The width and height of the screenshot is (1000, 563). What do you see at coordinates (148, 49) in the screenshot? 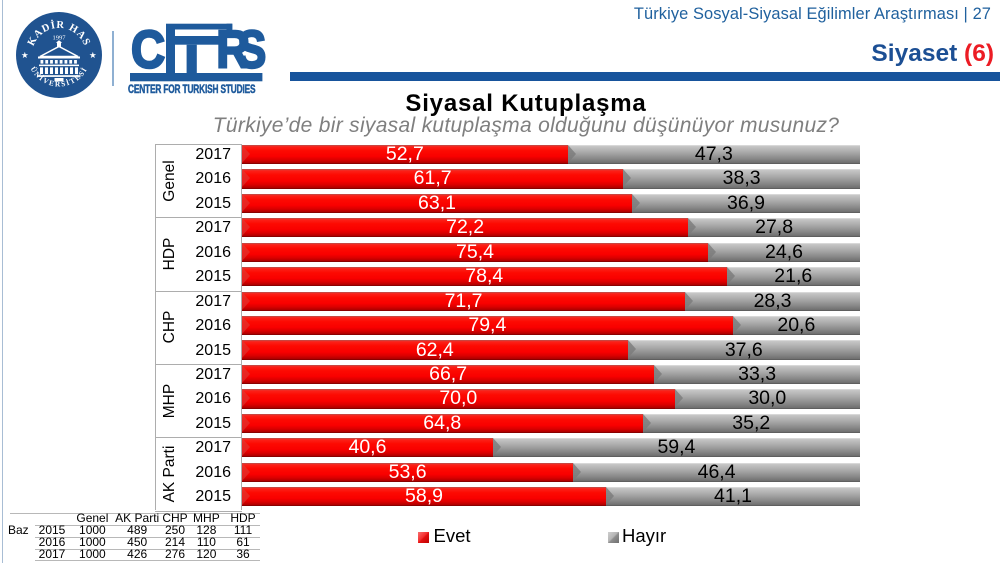
I see `svg-text: C` at bounding box center [148, 49].